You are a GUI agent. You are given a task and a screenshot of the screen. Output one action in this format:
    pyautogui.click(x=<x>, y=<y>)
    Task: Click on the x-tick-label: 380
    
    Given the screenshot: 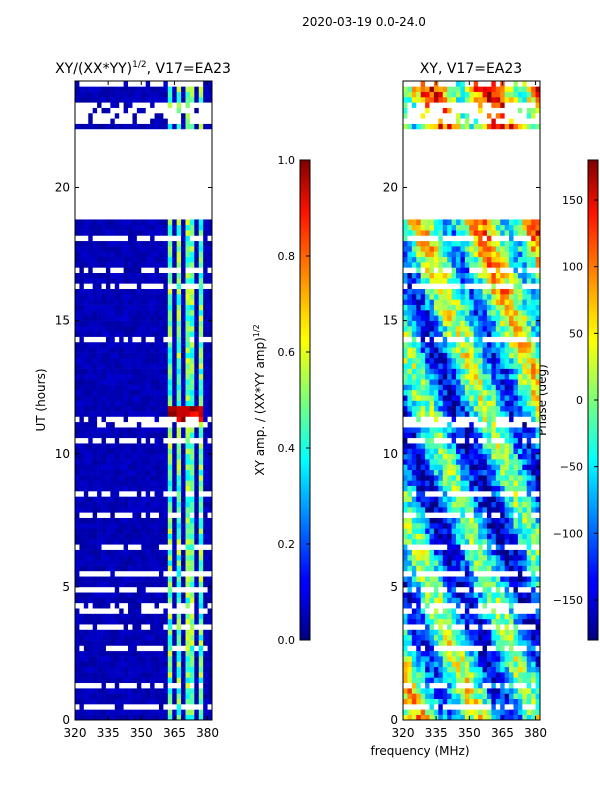 What is the action you would take?
    pyautogui.click(x=207, y=733)
    